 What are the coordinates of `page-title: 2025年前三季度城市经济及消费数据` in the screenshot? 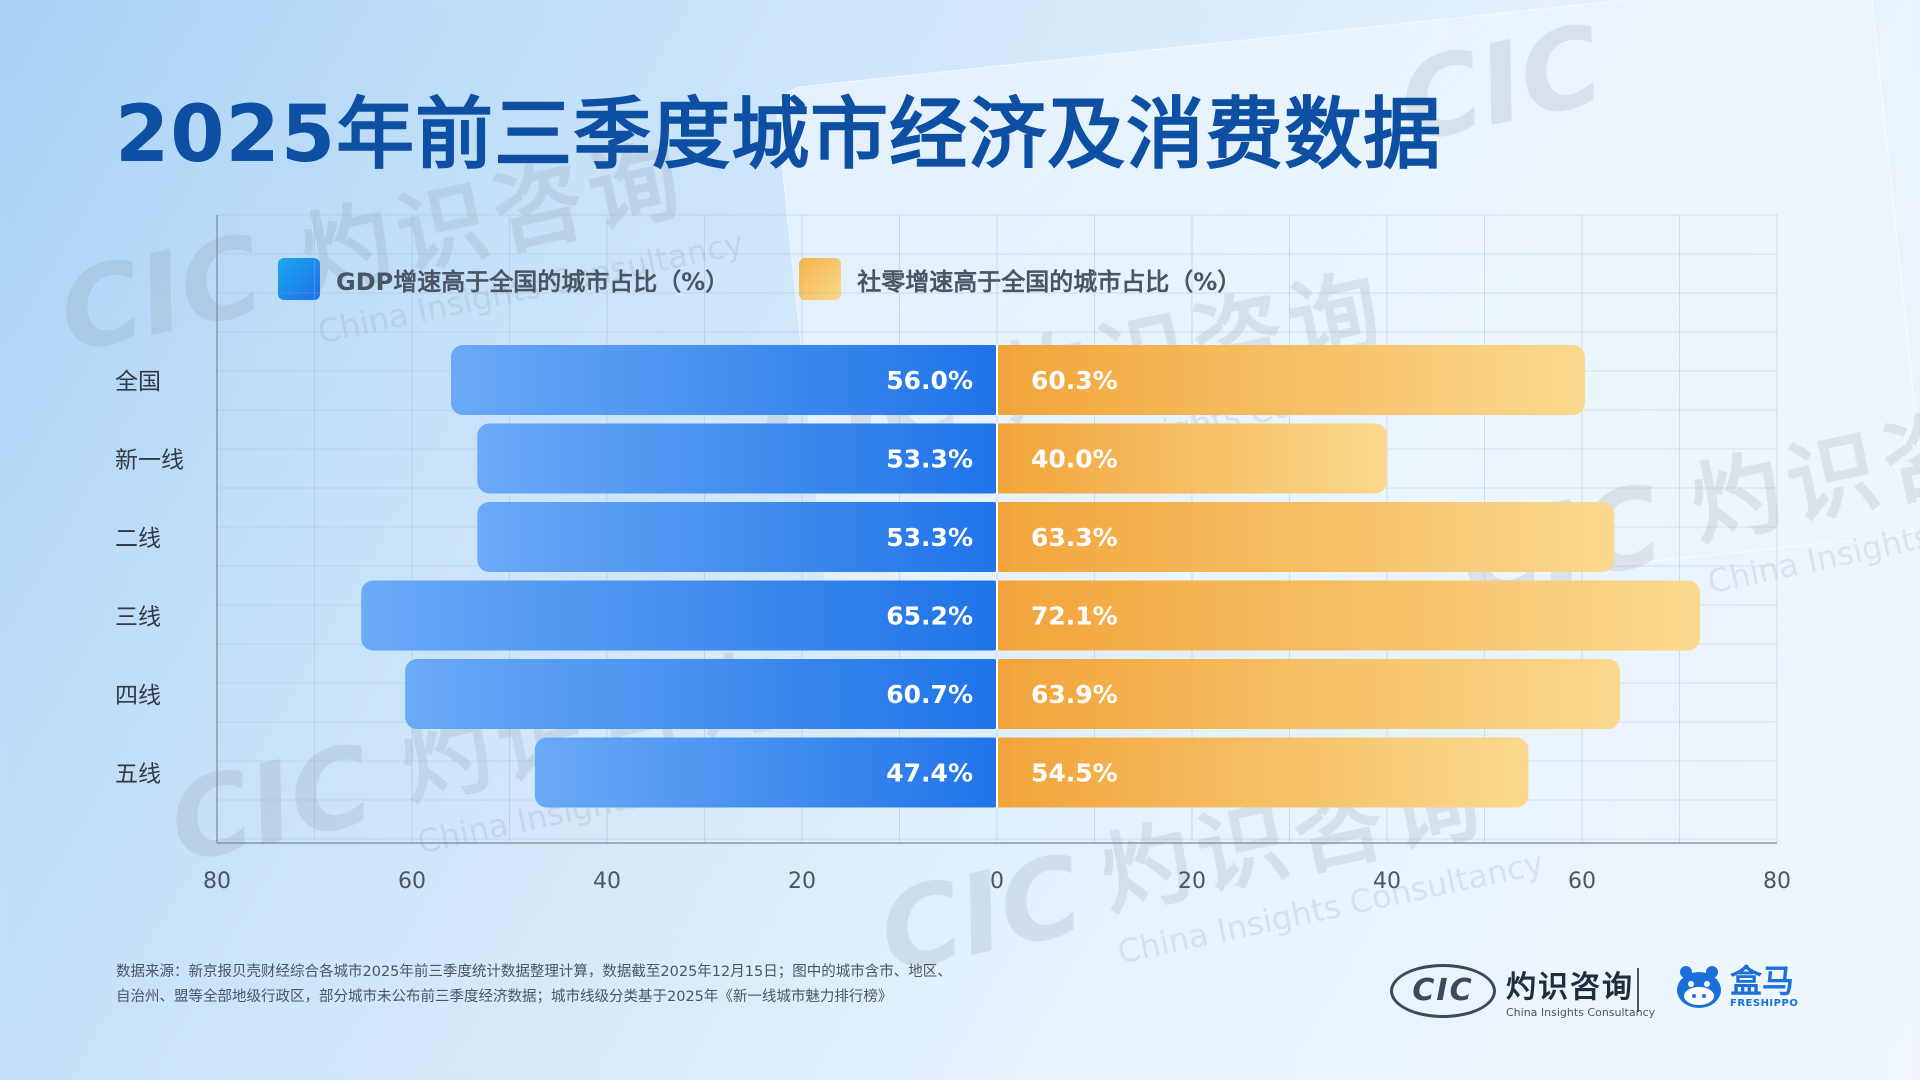 It's located at (779, 135).